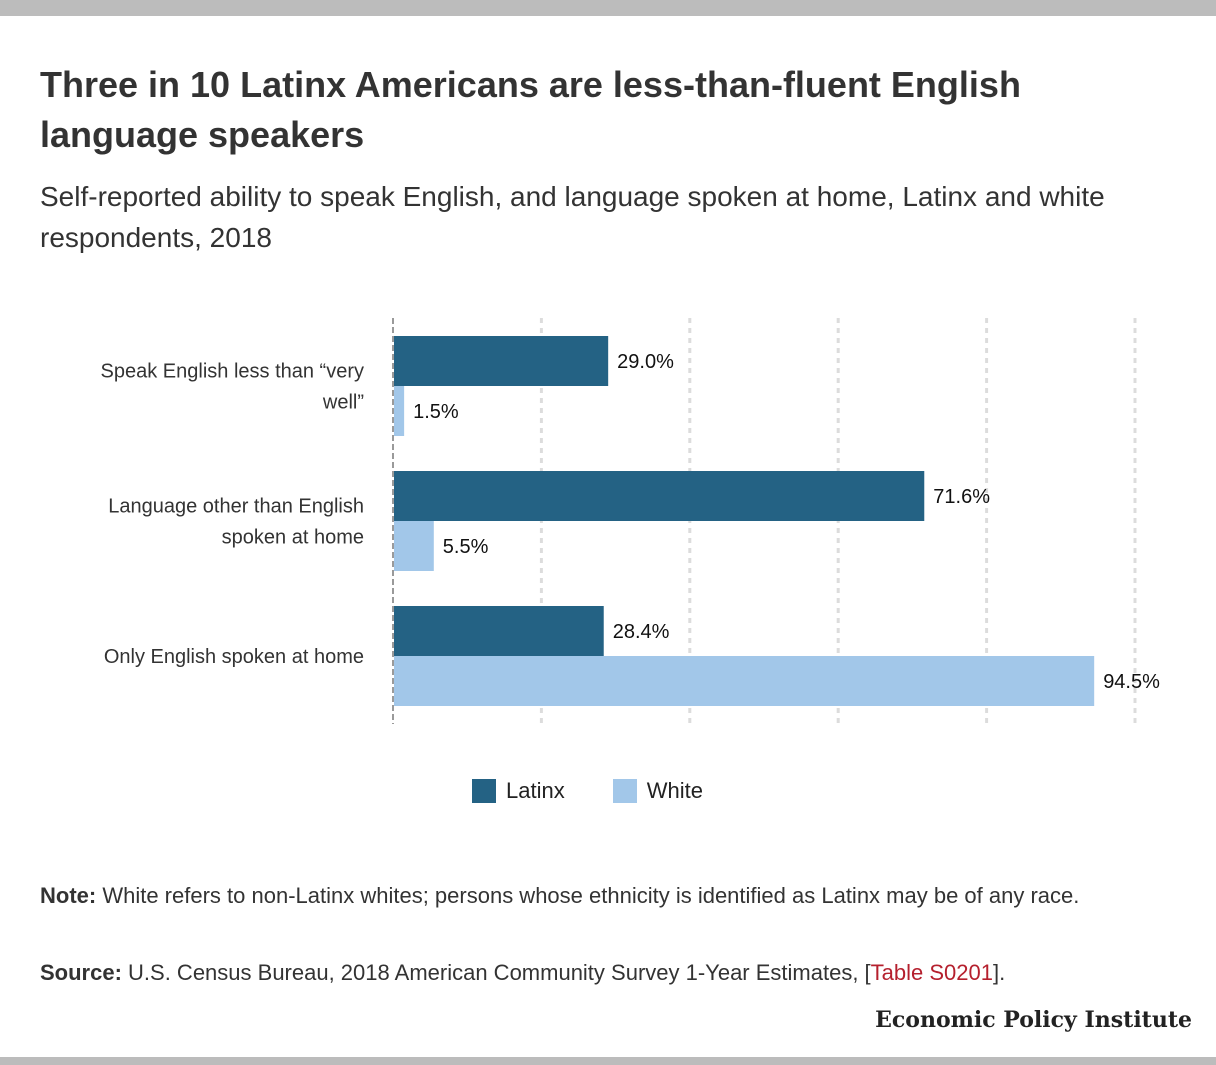 The image size is (1216, 1065). Describe the element at coordinates (608, 1061) in the screenshot. I see `bottom-border` at that location.